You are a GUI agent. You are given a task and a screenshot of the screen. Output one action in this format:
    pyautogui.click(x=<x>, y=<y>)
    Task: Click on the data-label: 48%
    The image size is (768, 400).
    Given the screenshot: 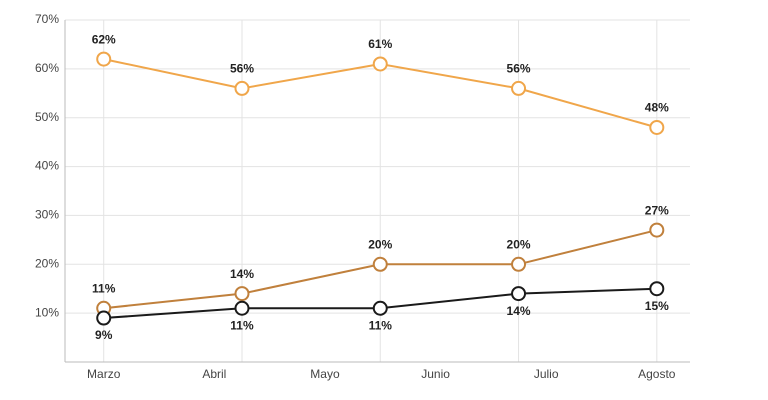 What is the action you would take?
    pyautogui.click(x=657, y=108)
    